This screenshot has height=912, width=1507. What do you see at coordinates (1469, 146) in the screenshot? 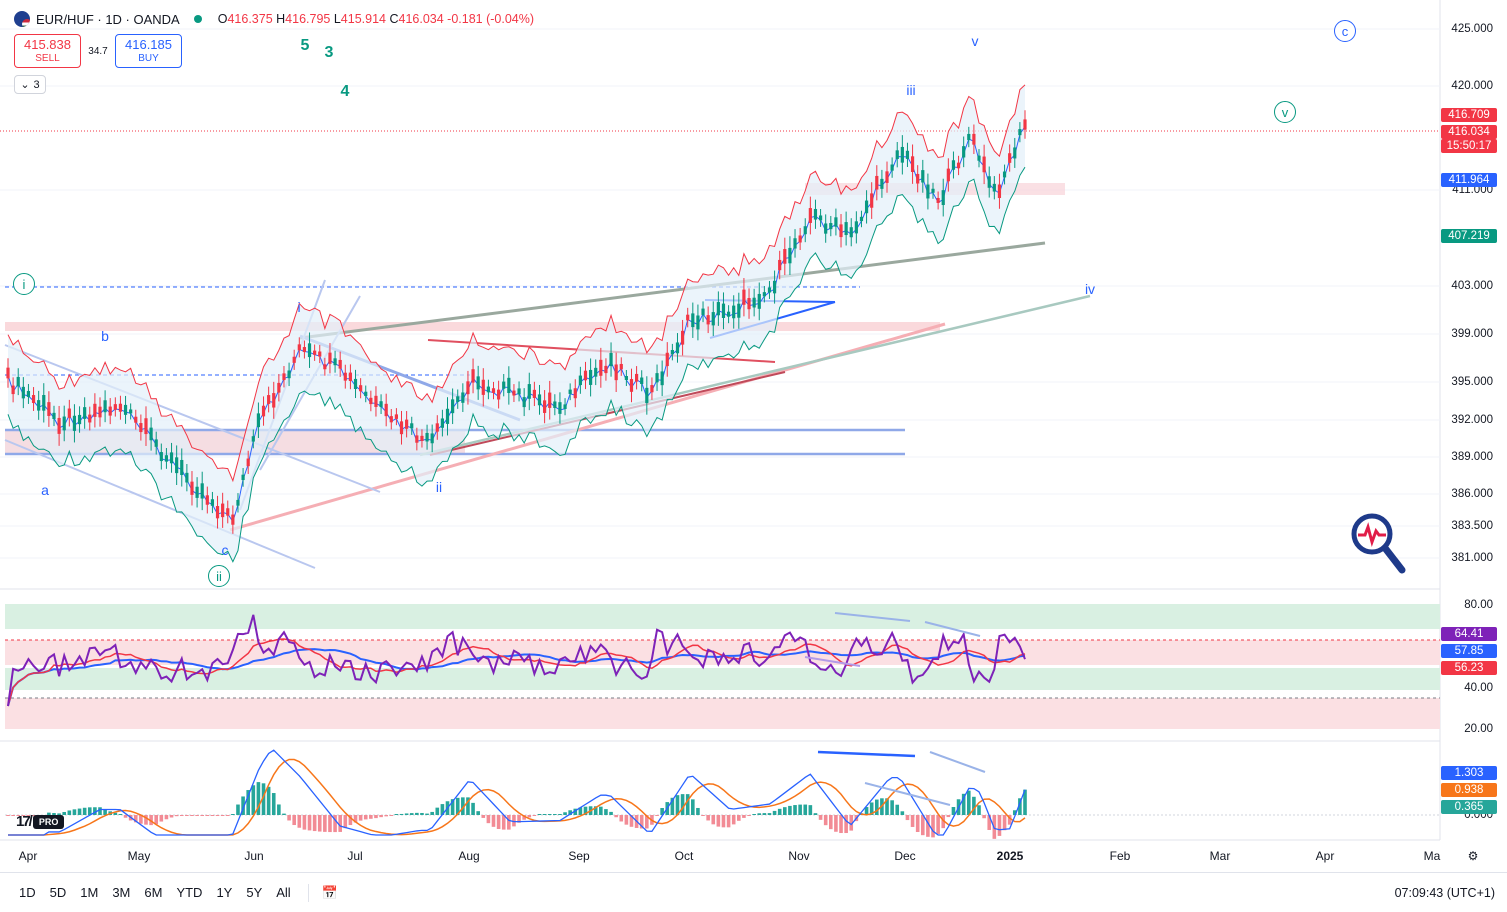
I see `countdown-tag: 15:50:17` at bounding box center [1469, 146].